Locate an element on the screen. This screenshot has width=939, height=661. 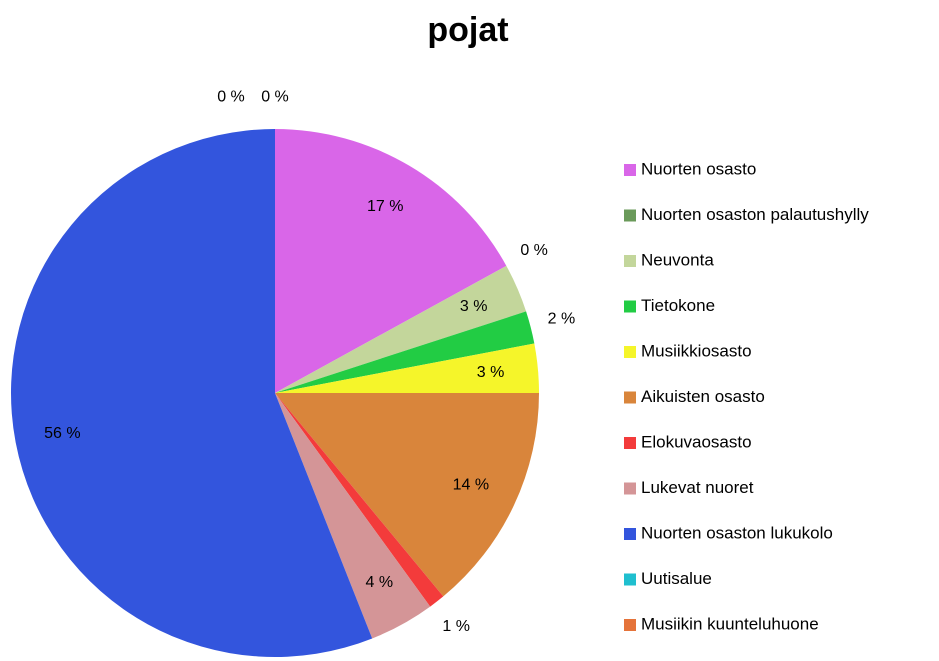
legend-label: Aikuisten osasto is located at coordinates (703, 396).